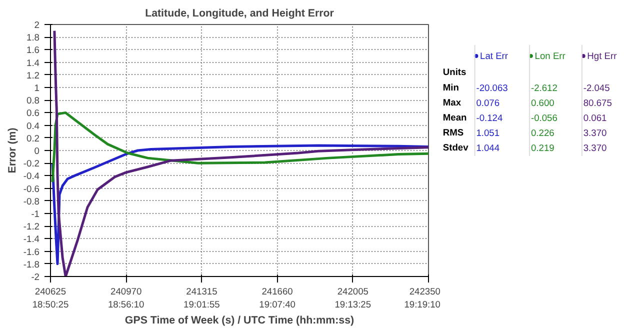 This screenshot has height=329, width=640. Describe the element at coordinates (35, 277) in the screenshot. I see `y-tick-label: -2` at that location.